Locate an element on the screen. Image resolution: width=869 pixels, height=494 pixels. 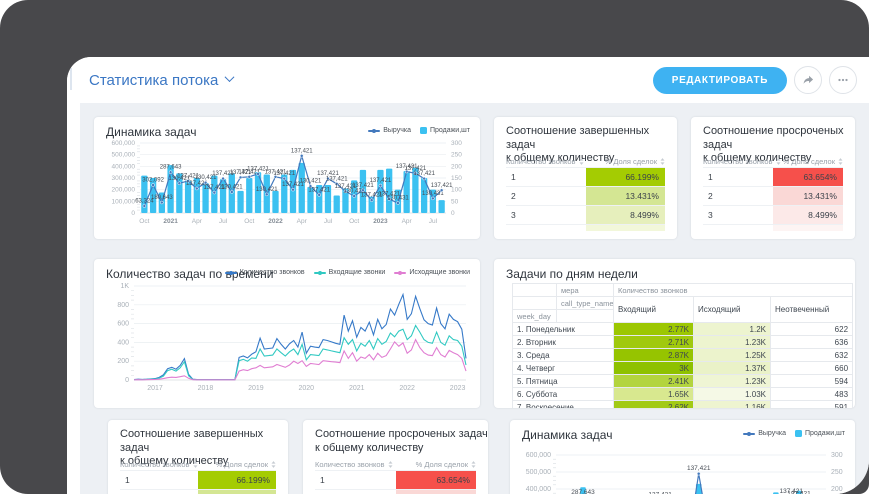
pivot-row: 7. Воскресение 2.62K 1.16K 591 is located at coordinates (683, 404).